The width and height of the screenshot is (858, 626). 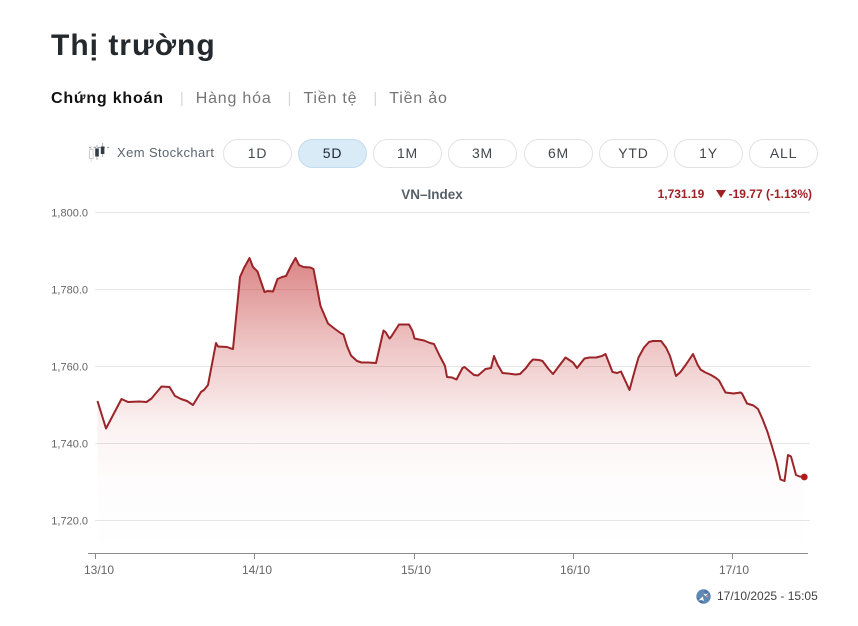 I want to click on svg-text: 17/10, so click(x=734, y=570).